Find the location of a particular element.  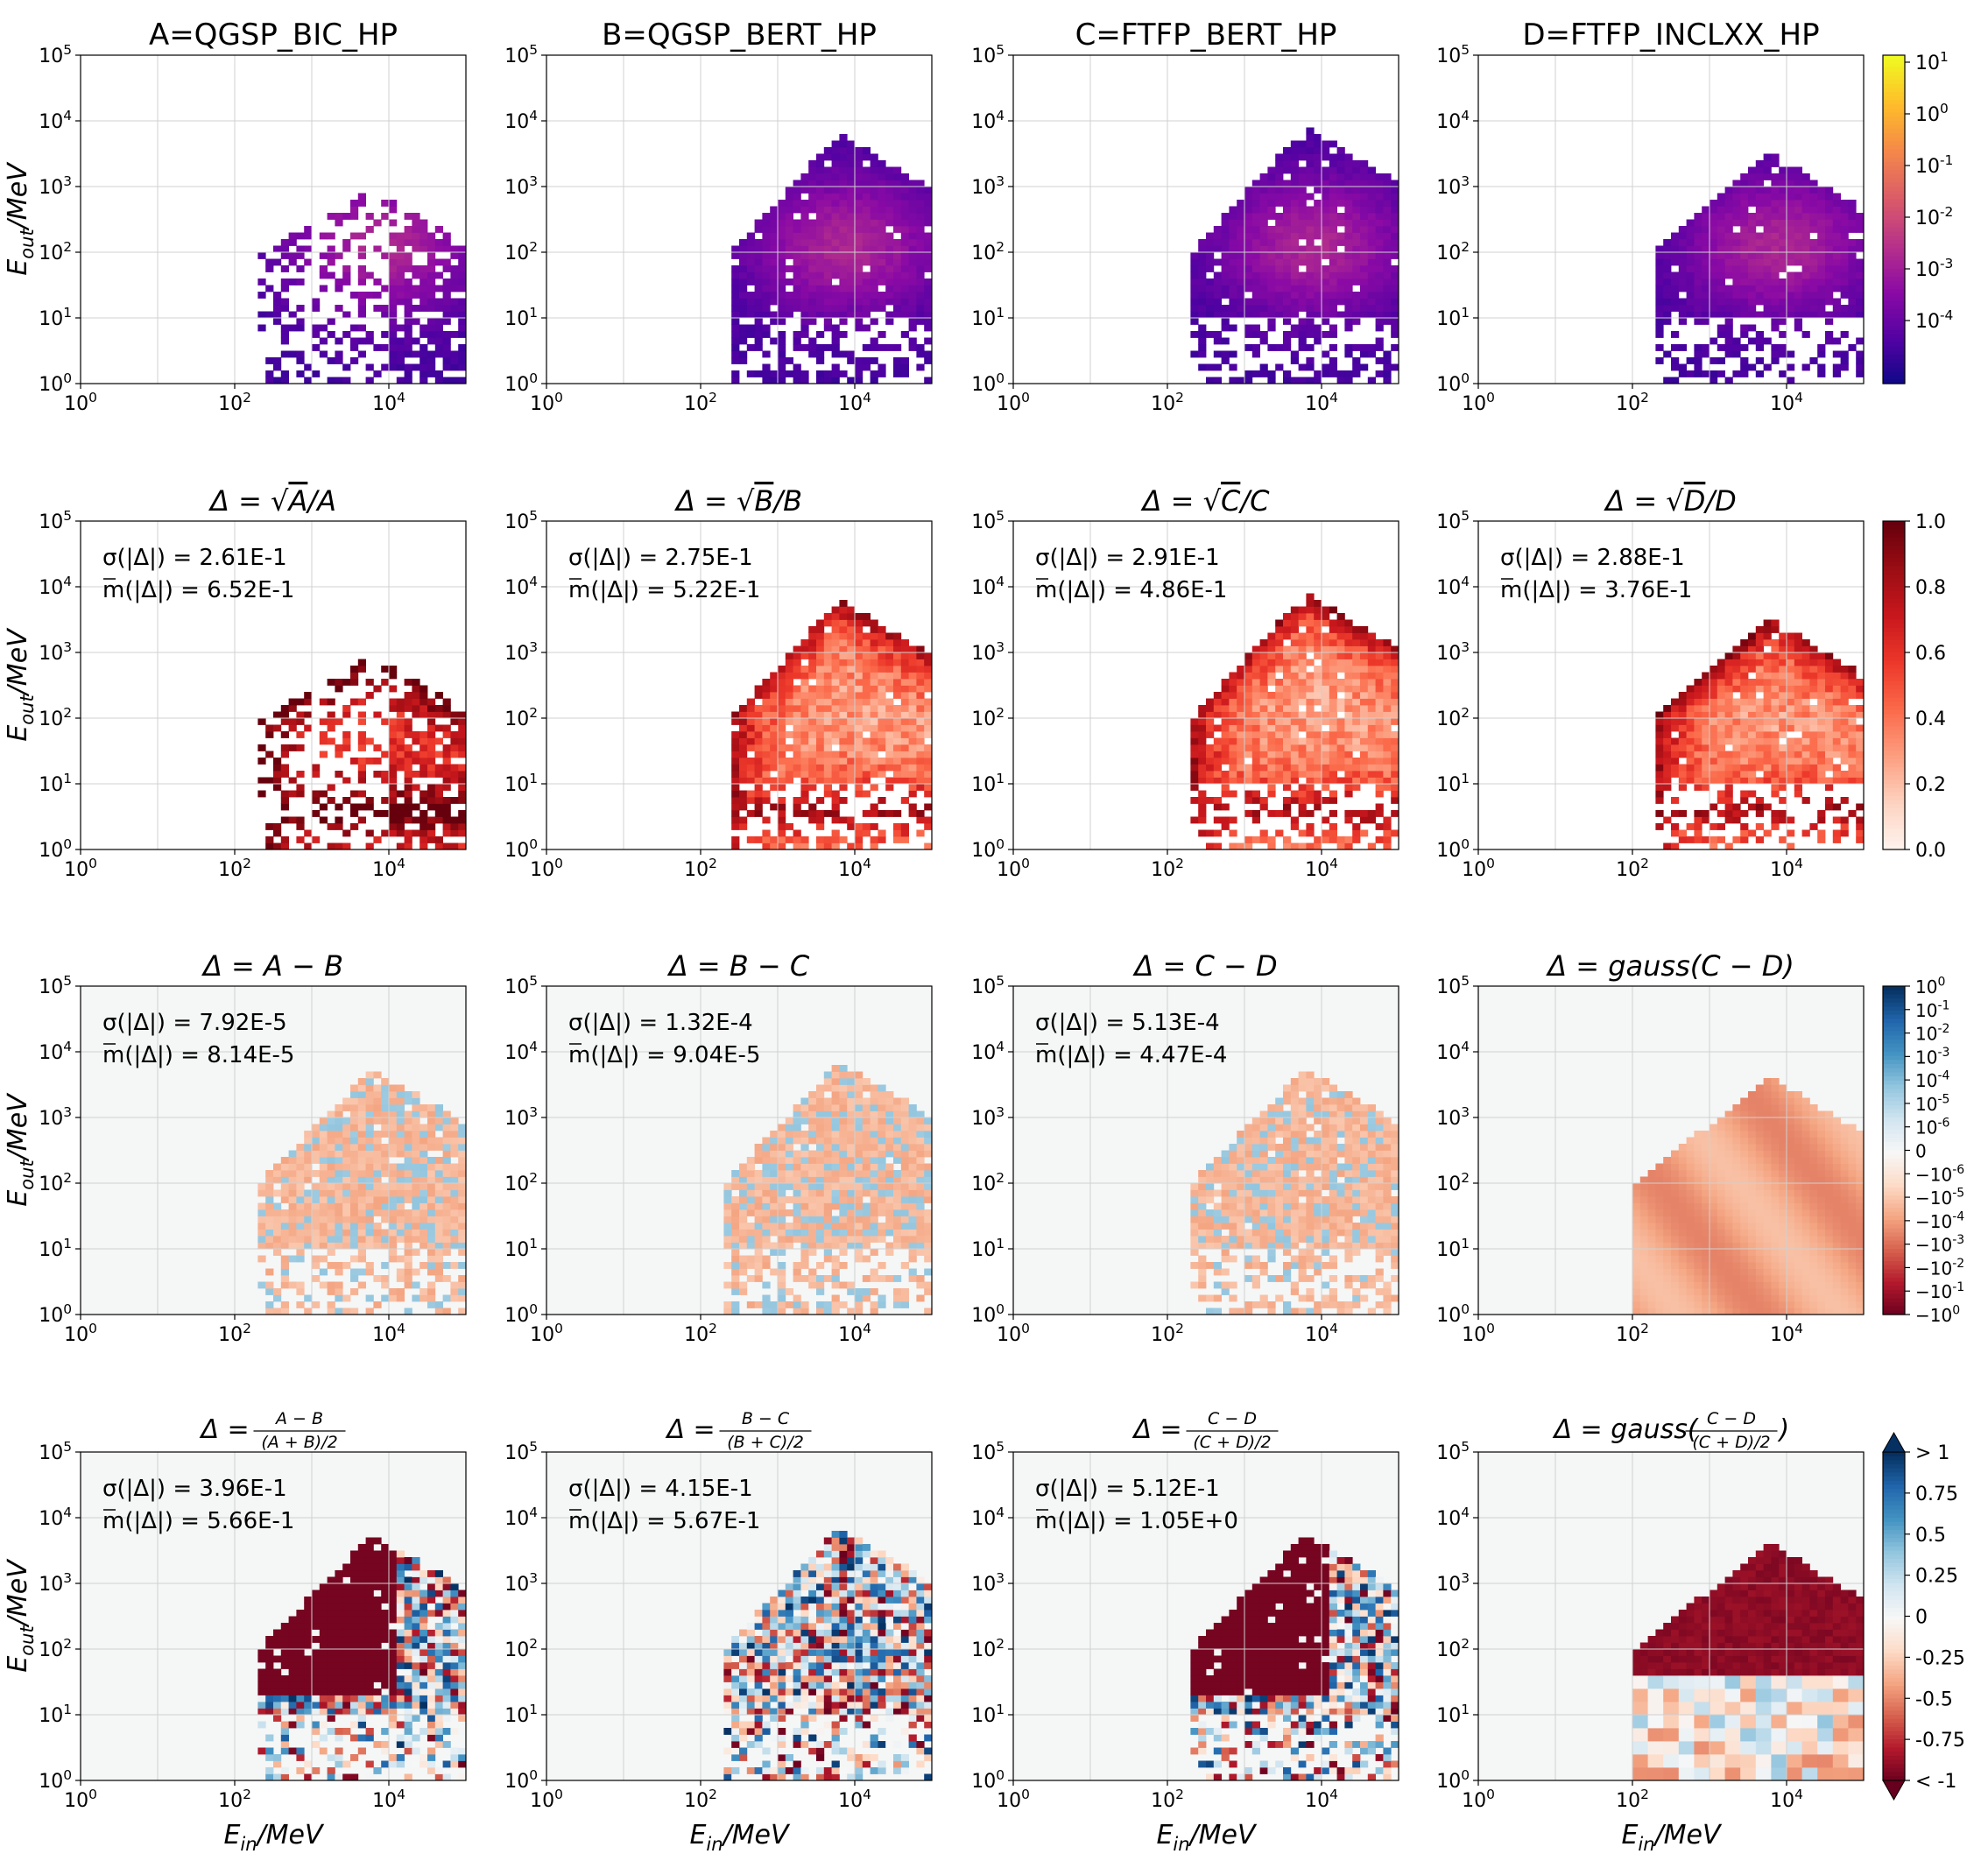

y-tick-label: 103 is located at coordinates (988, 652).